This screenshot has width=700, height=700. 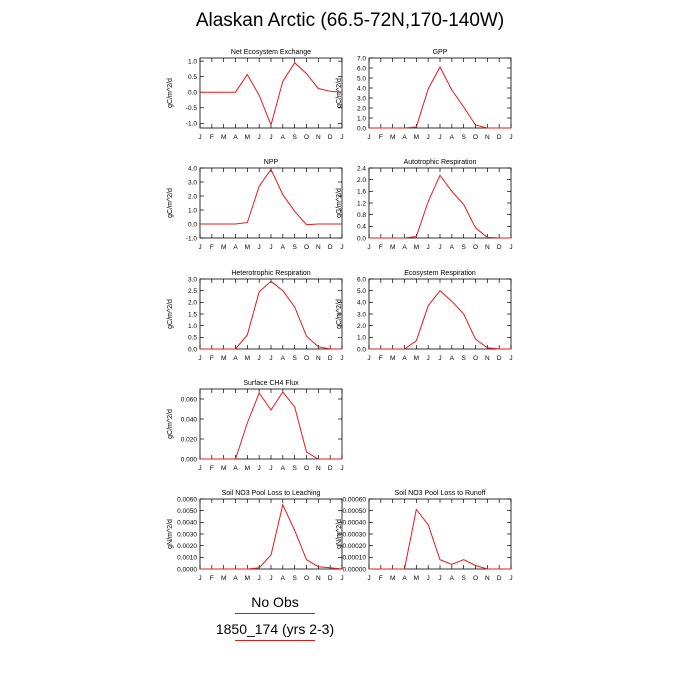 I want to click on panel-title: GPP, so click(x=440, y=52).